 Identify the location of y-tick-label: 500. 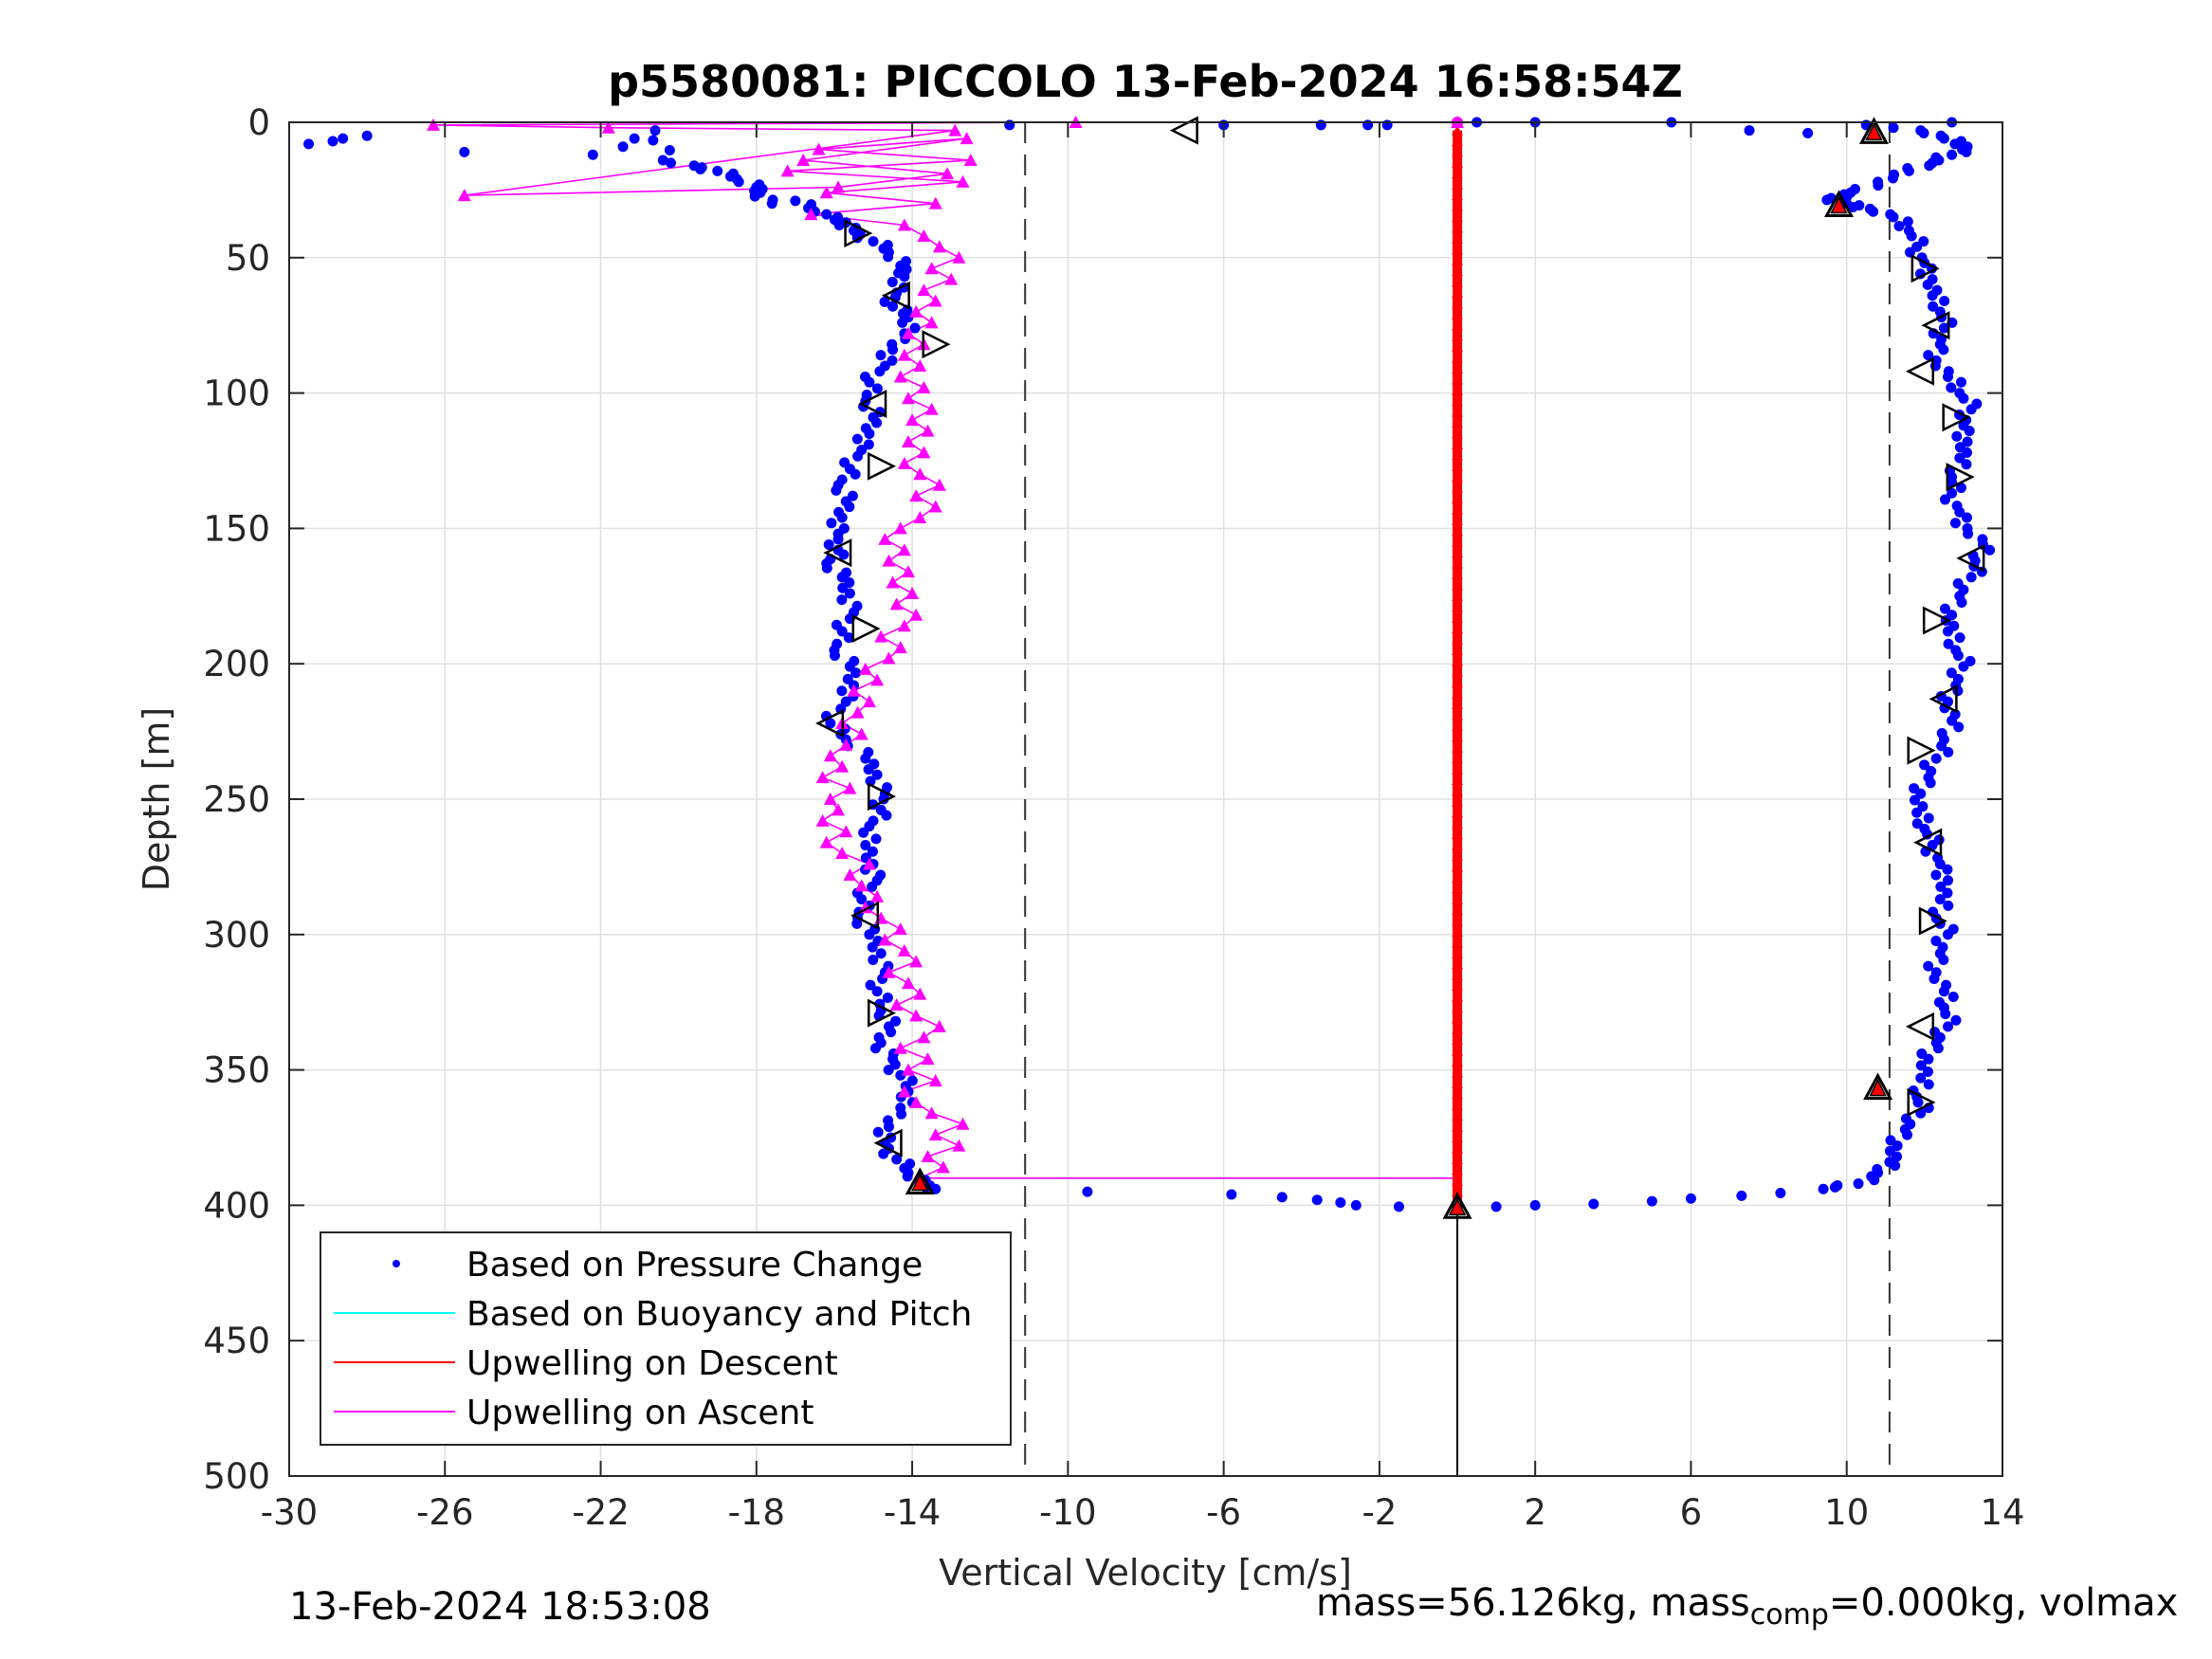
(236, 1476).